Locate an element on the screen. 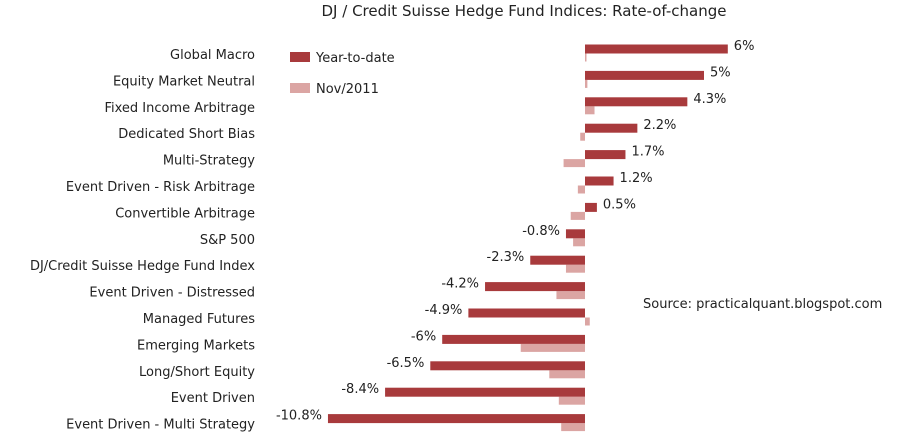 Image resolution: width=910 pixels, height=448 pixels. data-label: 4.3% is located at coordinates (709, 99).